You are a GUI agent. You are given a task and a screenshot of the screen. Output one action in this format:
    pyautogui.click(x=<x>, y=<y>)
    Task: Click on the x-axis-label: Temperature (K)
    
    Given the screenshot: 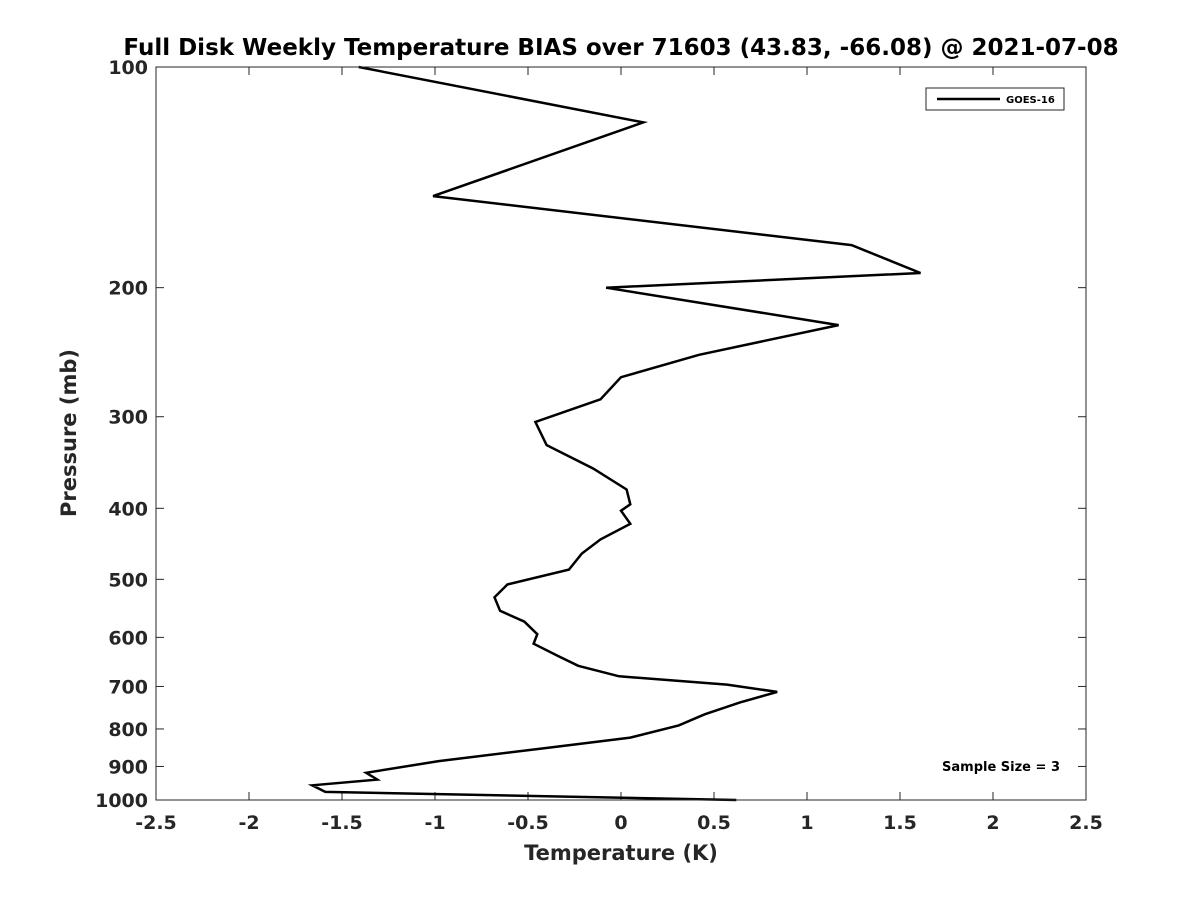 What is the action you would take?
    pyautogui.click(x=621, y=853)
    